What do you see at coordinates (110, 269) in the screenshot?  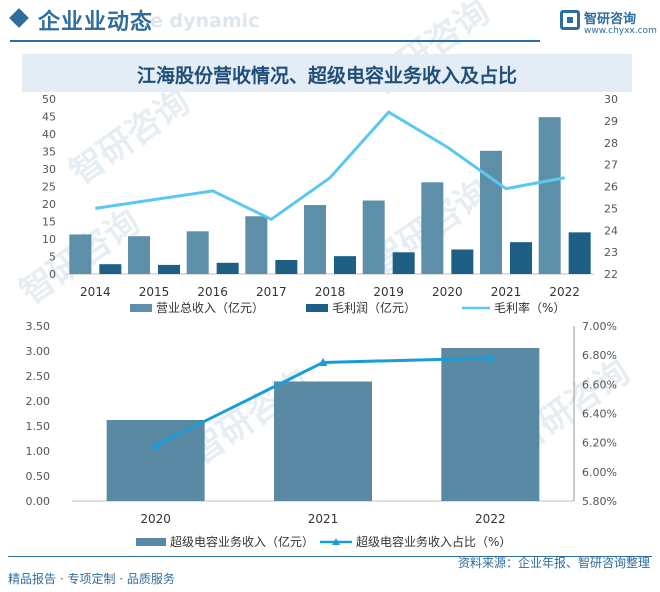 I see `bar-1-2014` at bounding box center [110, 269].